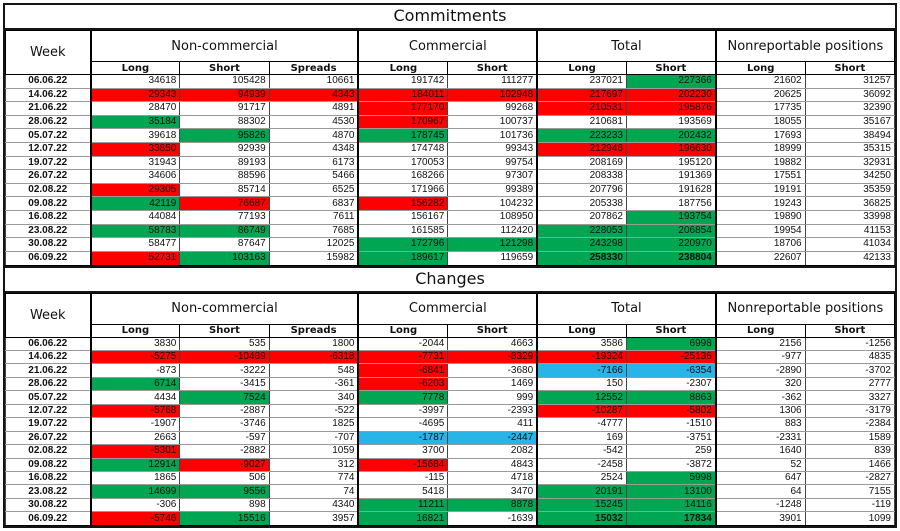 This screenshot has width=900, height=531. I want to click on cell-total-long: 2524, so click(581, 478).